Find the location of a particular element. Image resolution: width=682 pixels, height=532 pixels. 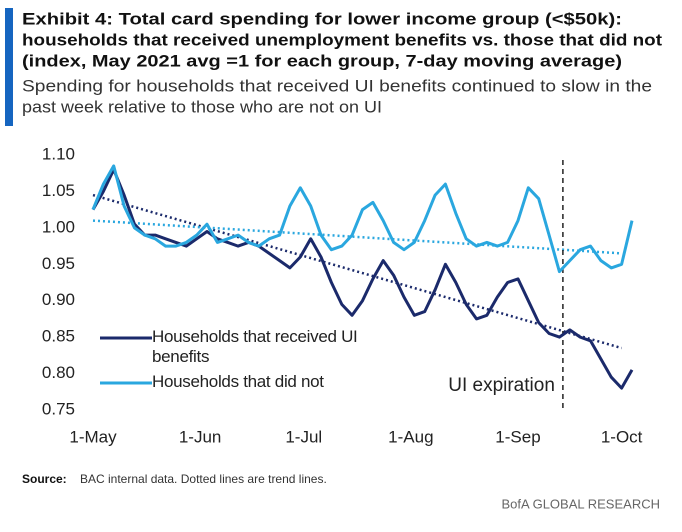

y-tick-label: 0.95 is located at coordinates (58, 263).